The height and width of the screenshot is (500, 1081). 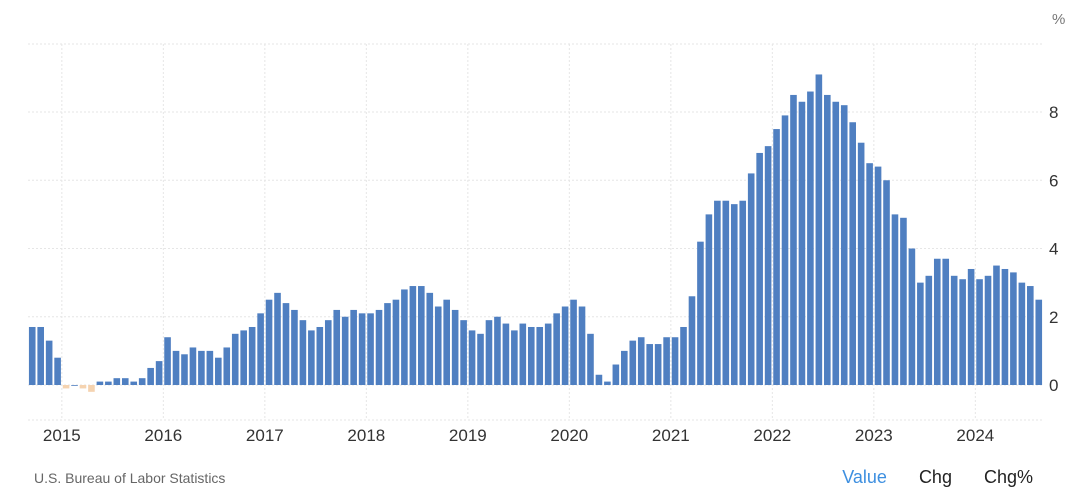 I want to click on tab-chg: Chg, so click(x=935, y=477).